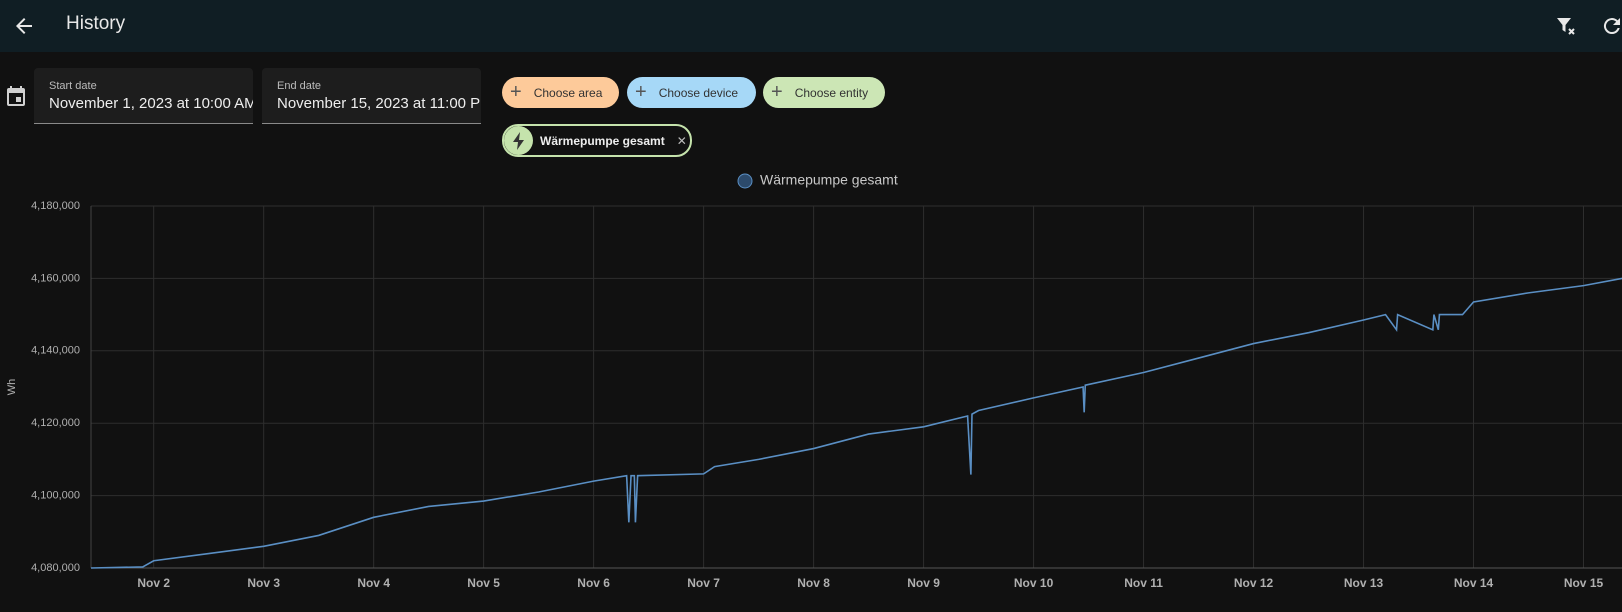  Describe the element at coordinates (831, 92) in the screenshot. I see `chip-label: Choose entity` at that location.